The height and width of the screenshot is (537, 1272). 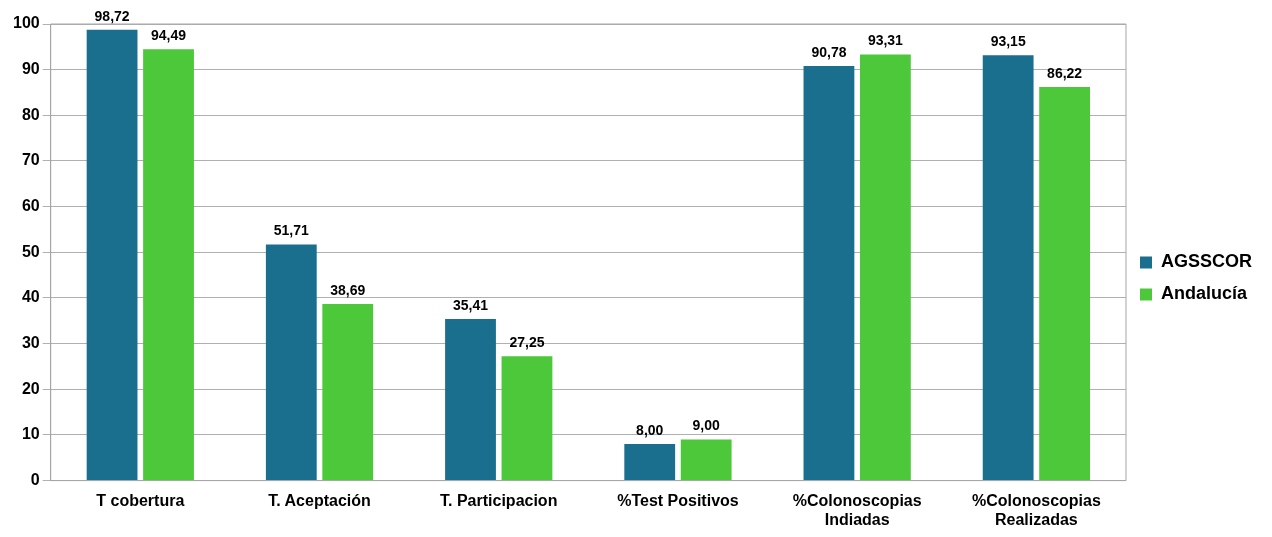 What do you see at coordinates (1008, 41) in the screenshot?
I see `data-label: 93,15` at bounding box center [1008, 41].